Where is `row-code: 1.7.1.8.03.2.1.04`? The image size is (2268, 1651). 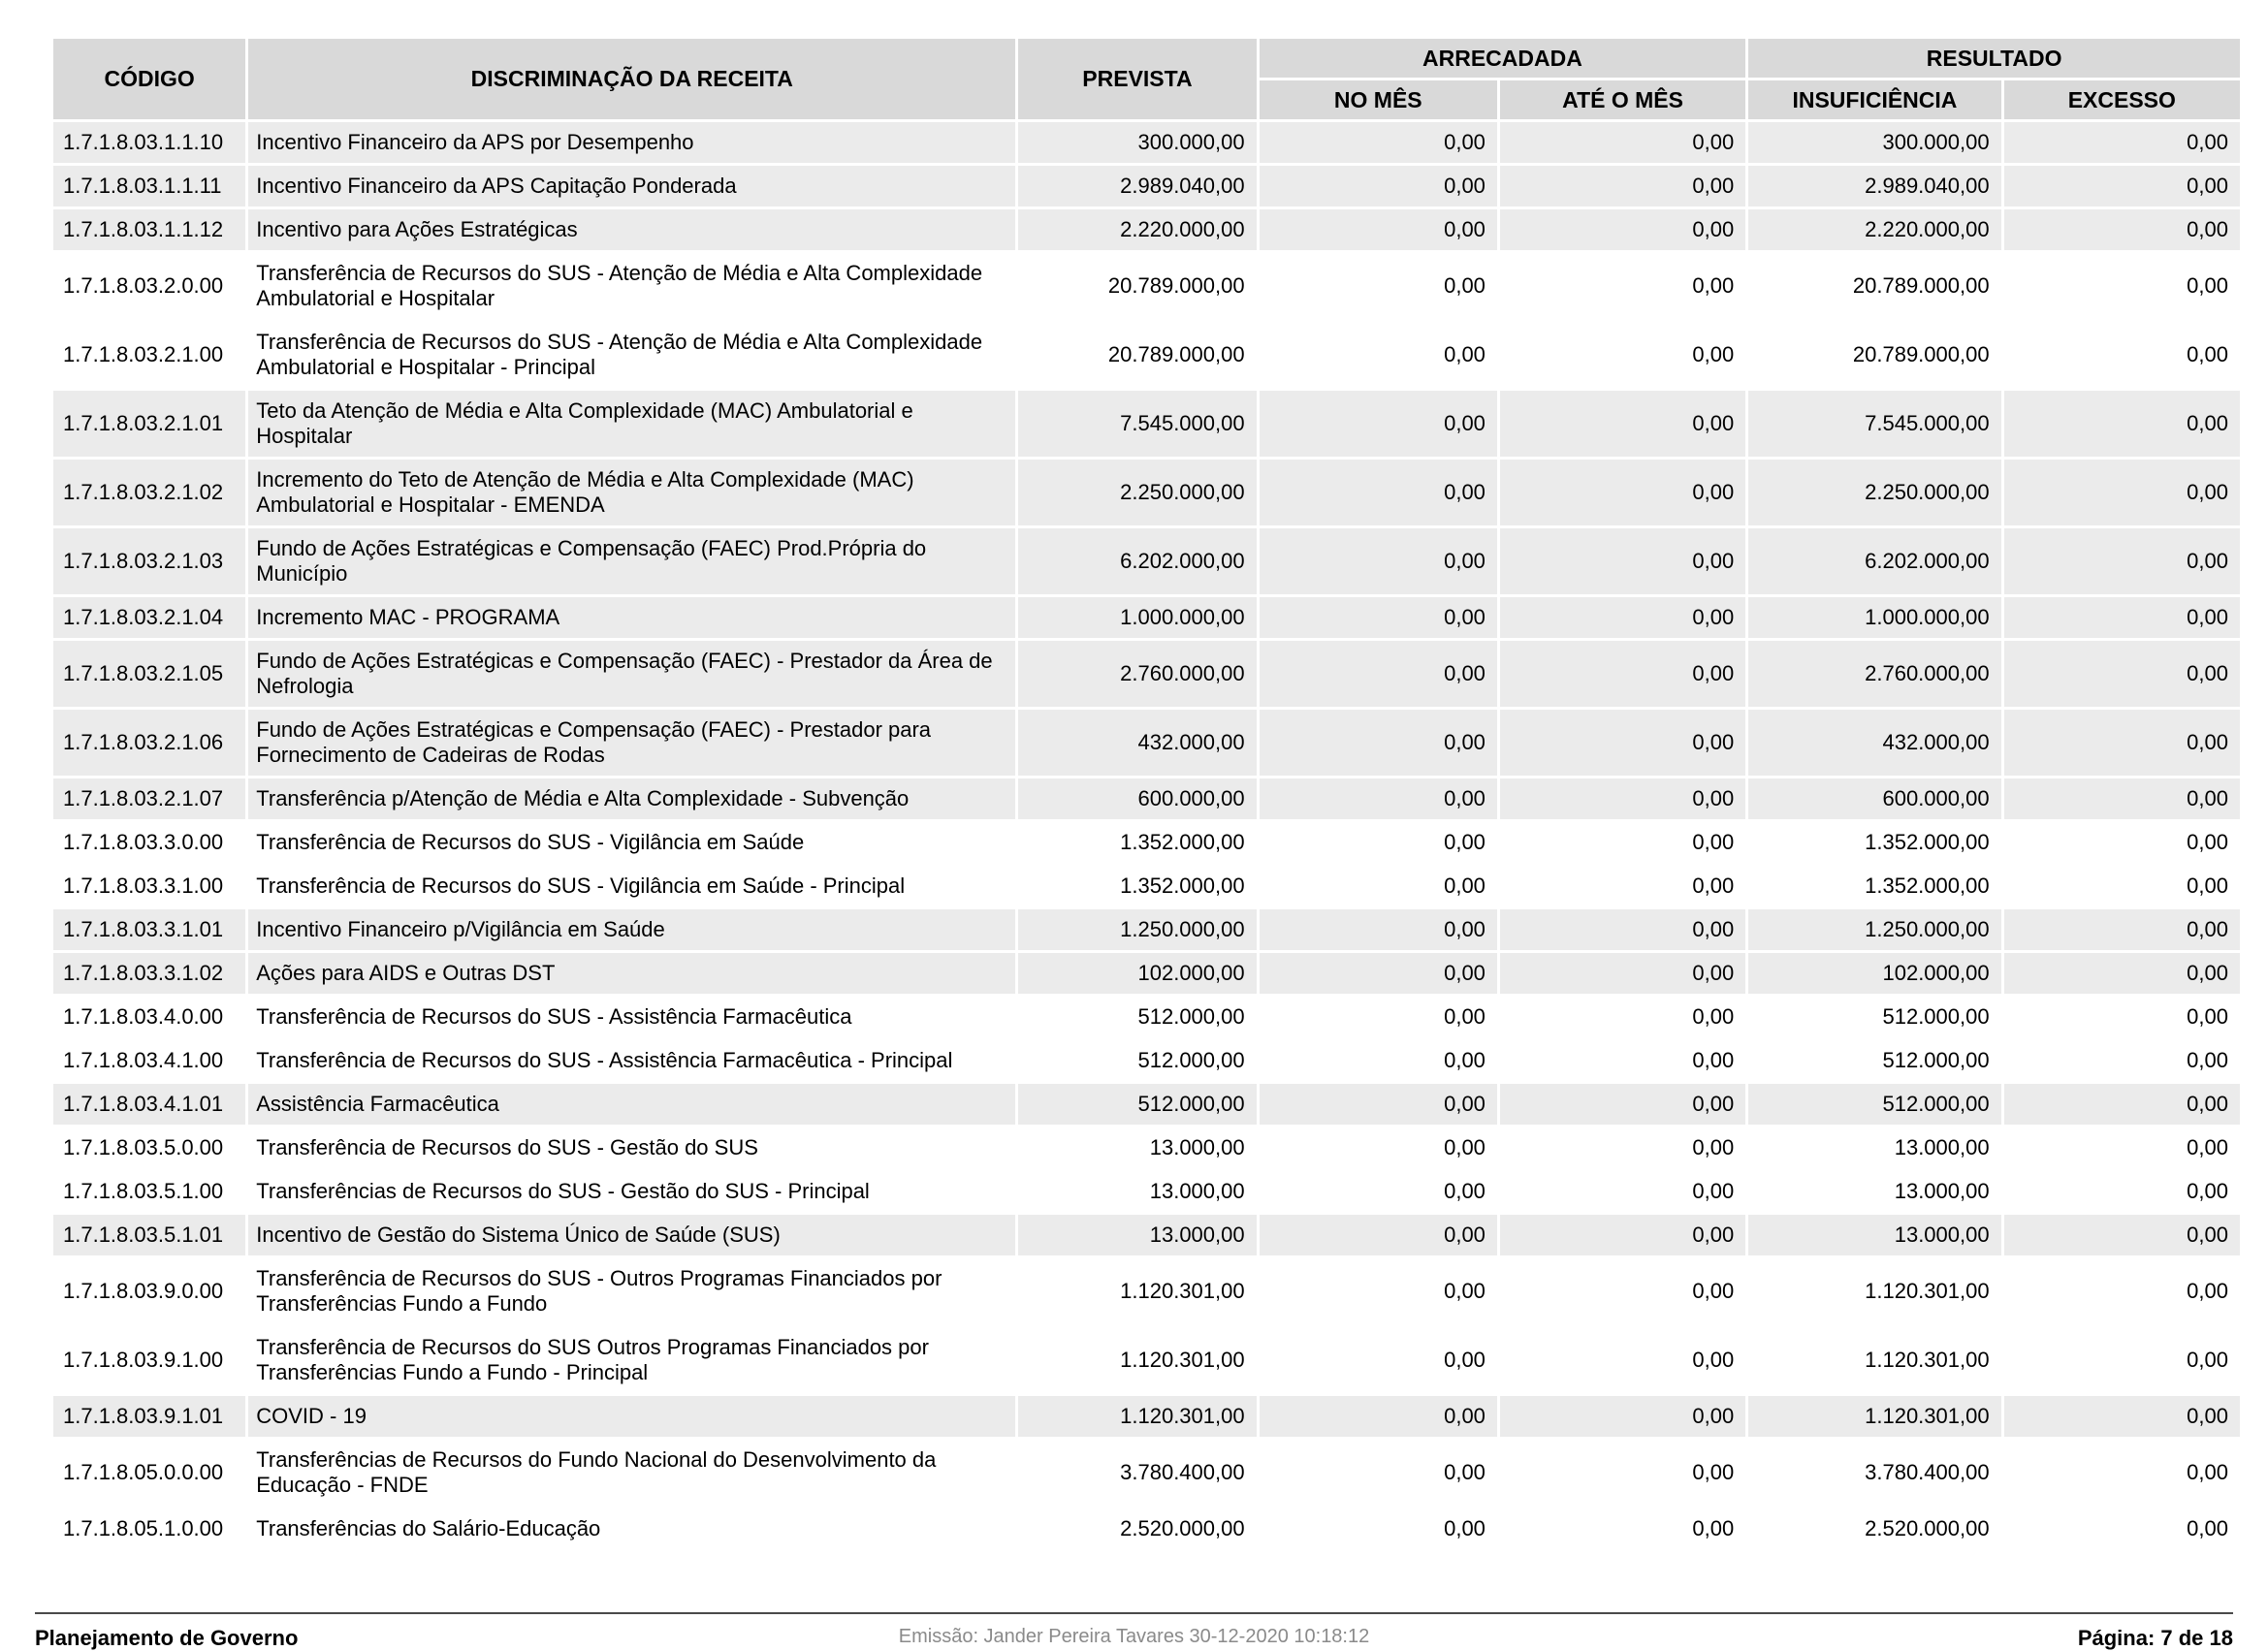
row-code: 1.7.1.8.03.2.1.04 is located at coordinates (149, 617).